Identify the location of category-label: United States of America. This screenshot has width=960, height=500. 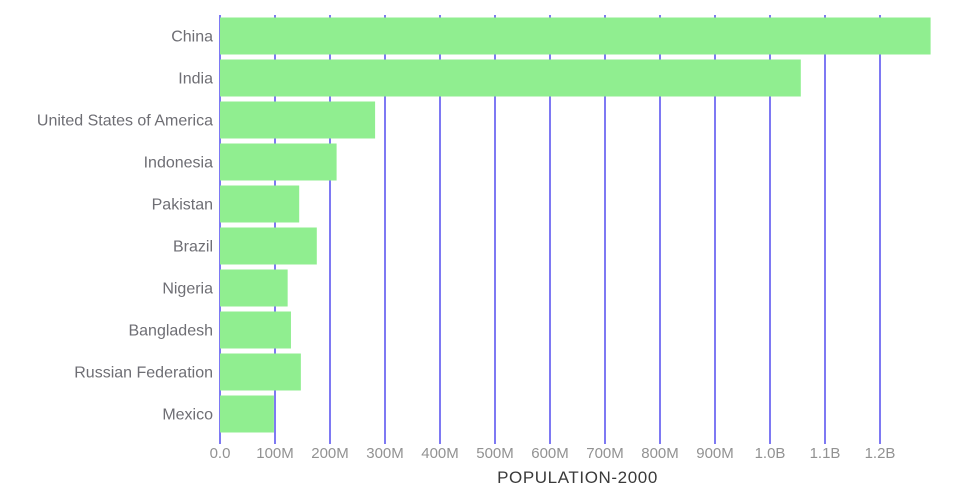
(125, 121).